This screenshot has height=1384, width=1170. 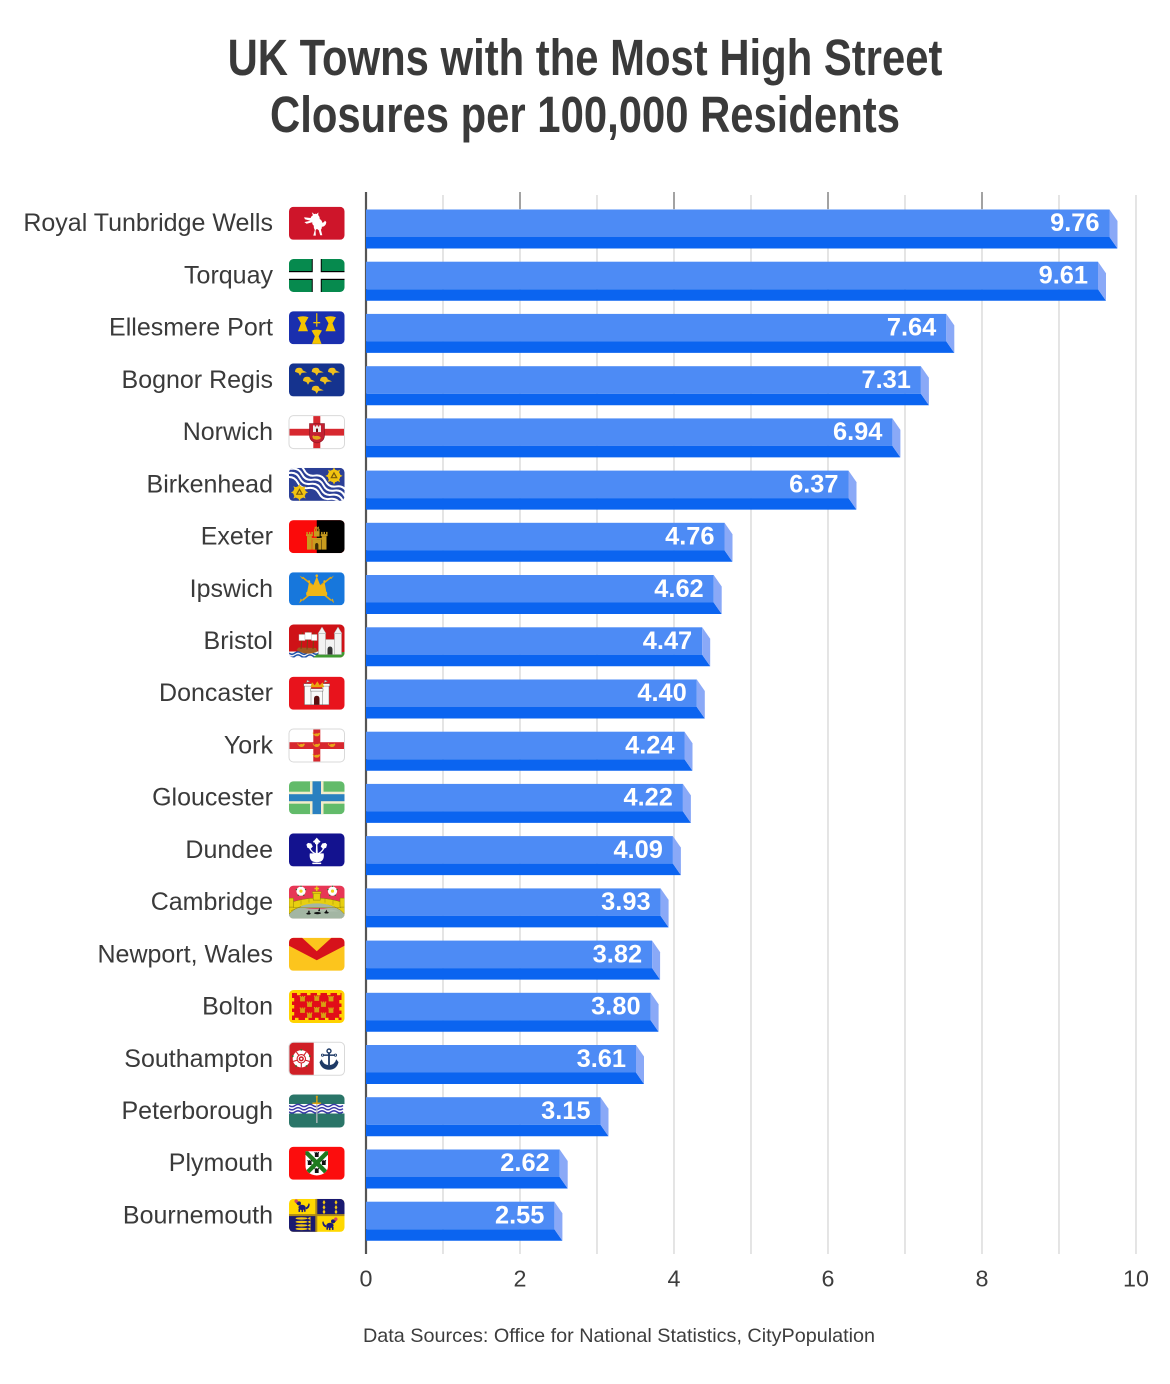 What do you see at coordinates (982, 1279) in the screenshot?
I see `svg-text: 8` at bounding box center [982, 1279].